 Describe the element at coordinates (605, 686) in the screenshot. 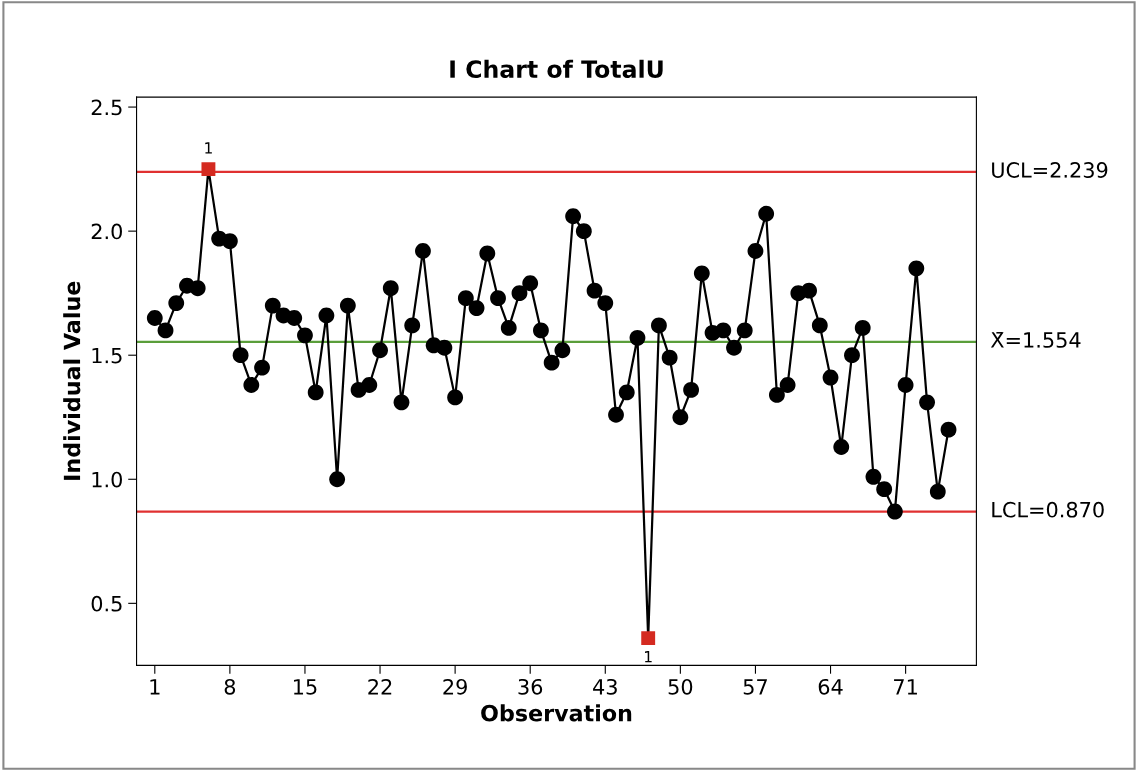

I see `x-tick-label: 43` at that location.